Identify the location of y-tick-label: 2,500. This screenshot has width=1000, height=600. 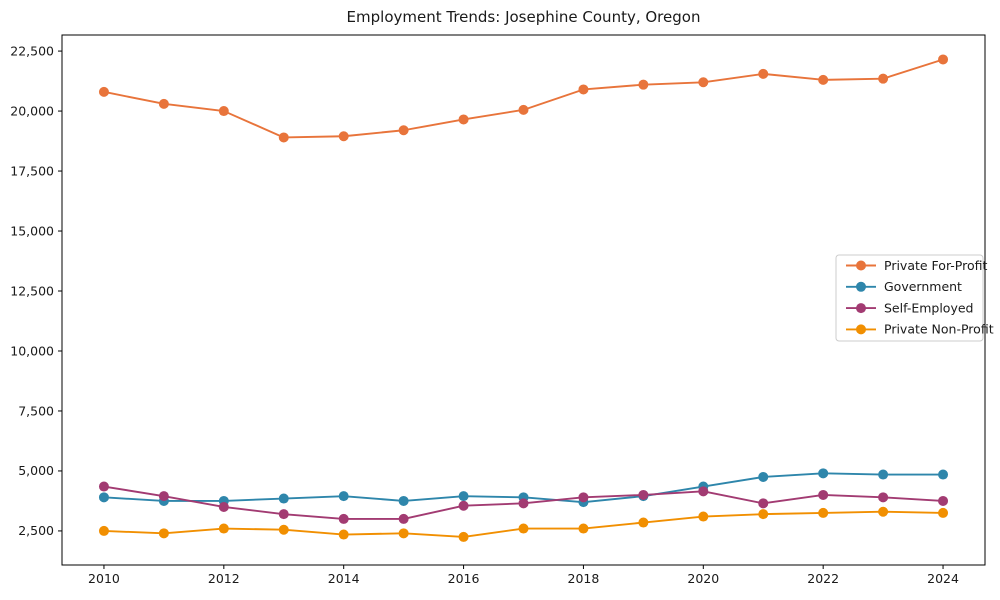
(36, 530).